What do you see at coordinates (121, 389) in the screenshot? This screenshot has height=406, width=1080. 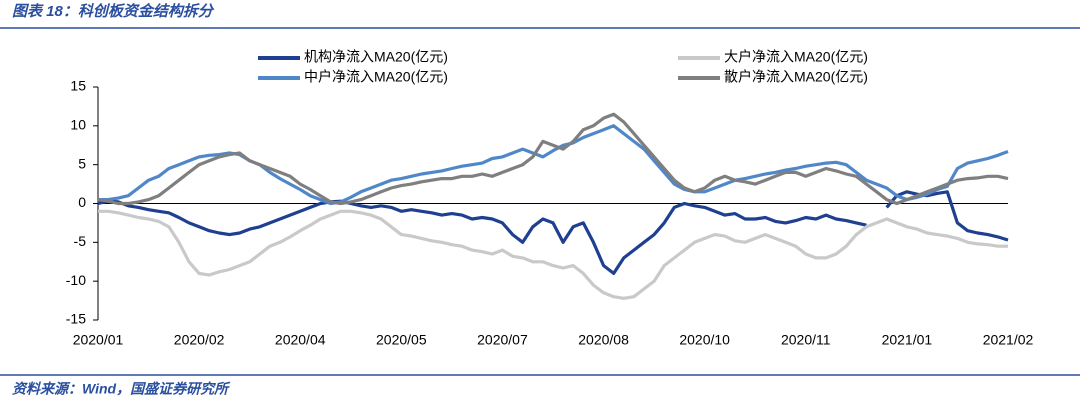 I see `source: 资料来源：Wind，国盛证券研究所` at bounding box center [121, 389].